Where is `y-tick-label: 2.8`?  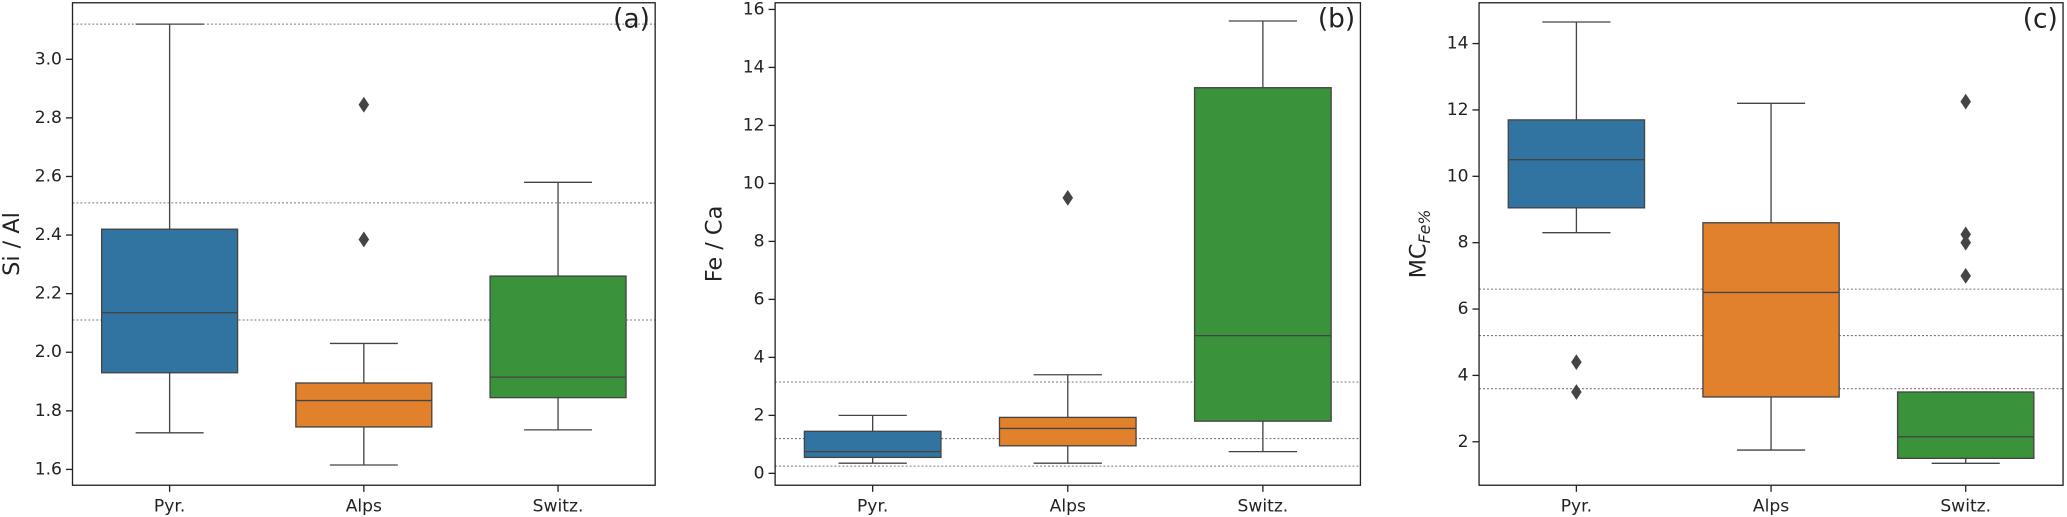
y-tick-label: 2.8 is located at coordinates (48, 118).